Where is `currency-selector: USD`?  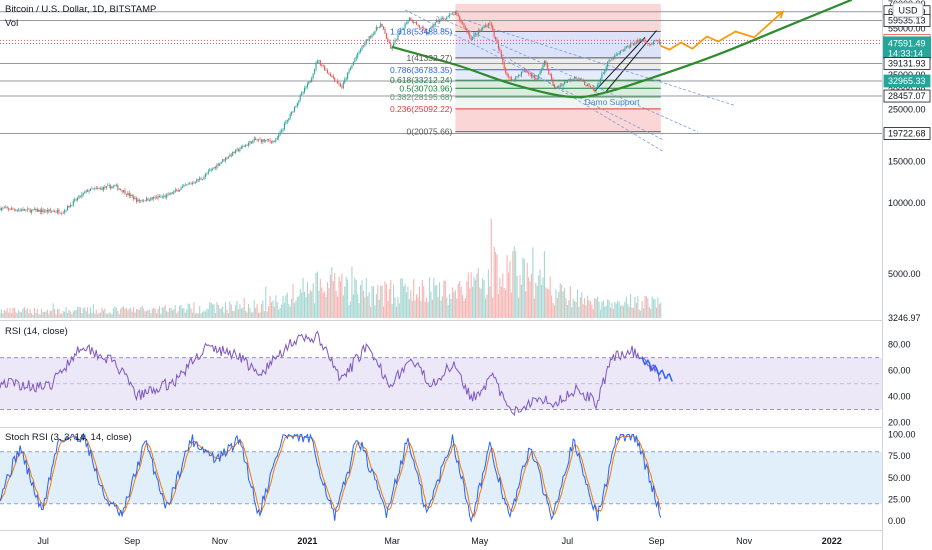
currency-selector: USD is located at coordinates (908, 10).